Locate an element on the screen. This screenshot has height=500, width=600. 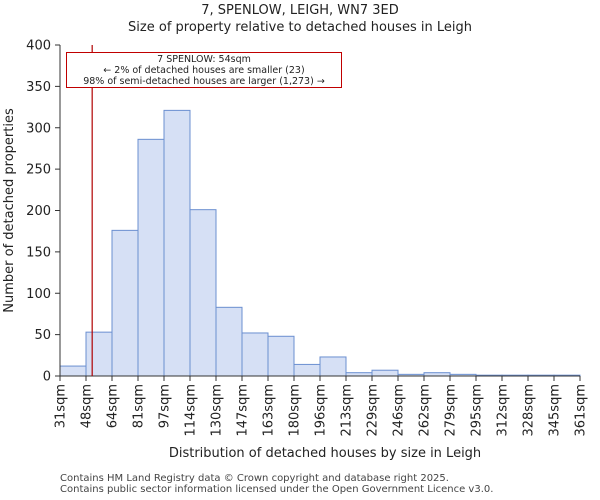
x-tick-label: 81sqm is located at coordinates (139, 406).